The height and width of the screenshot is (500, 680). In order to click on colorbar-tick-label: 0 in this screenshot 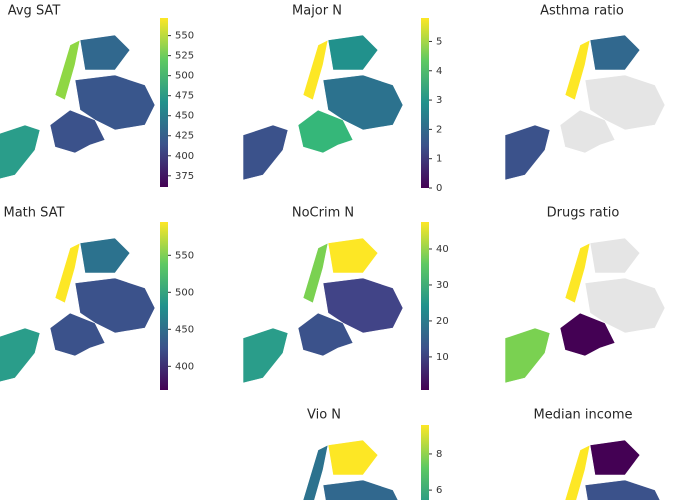, I will do `click(439, 188)`.